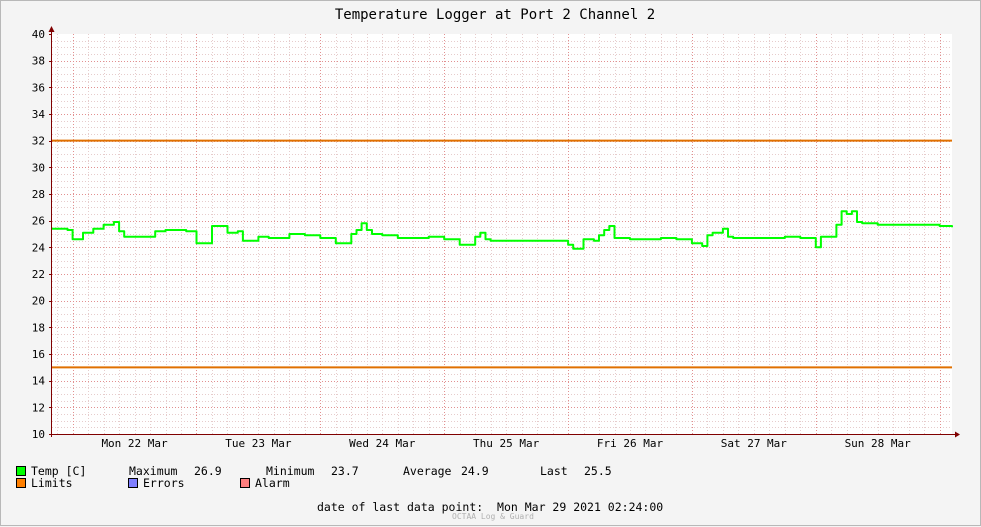 The width and height of the screenshot is (981, 527). What do you see at coordinates (554, 471) in the screenshot?
I see `legend-last-label: Last` at bounding box center [554, 471].